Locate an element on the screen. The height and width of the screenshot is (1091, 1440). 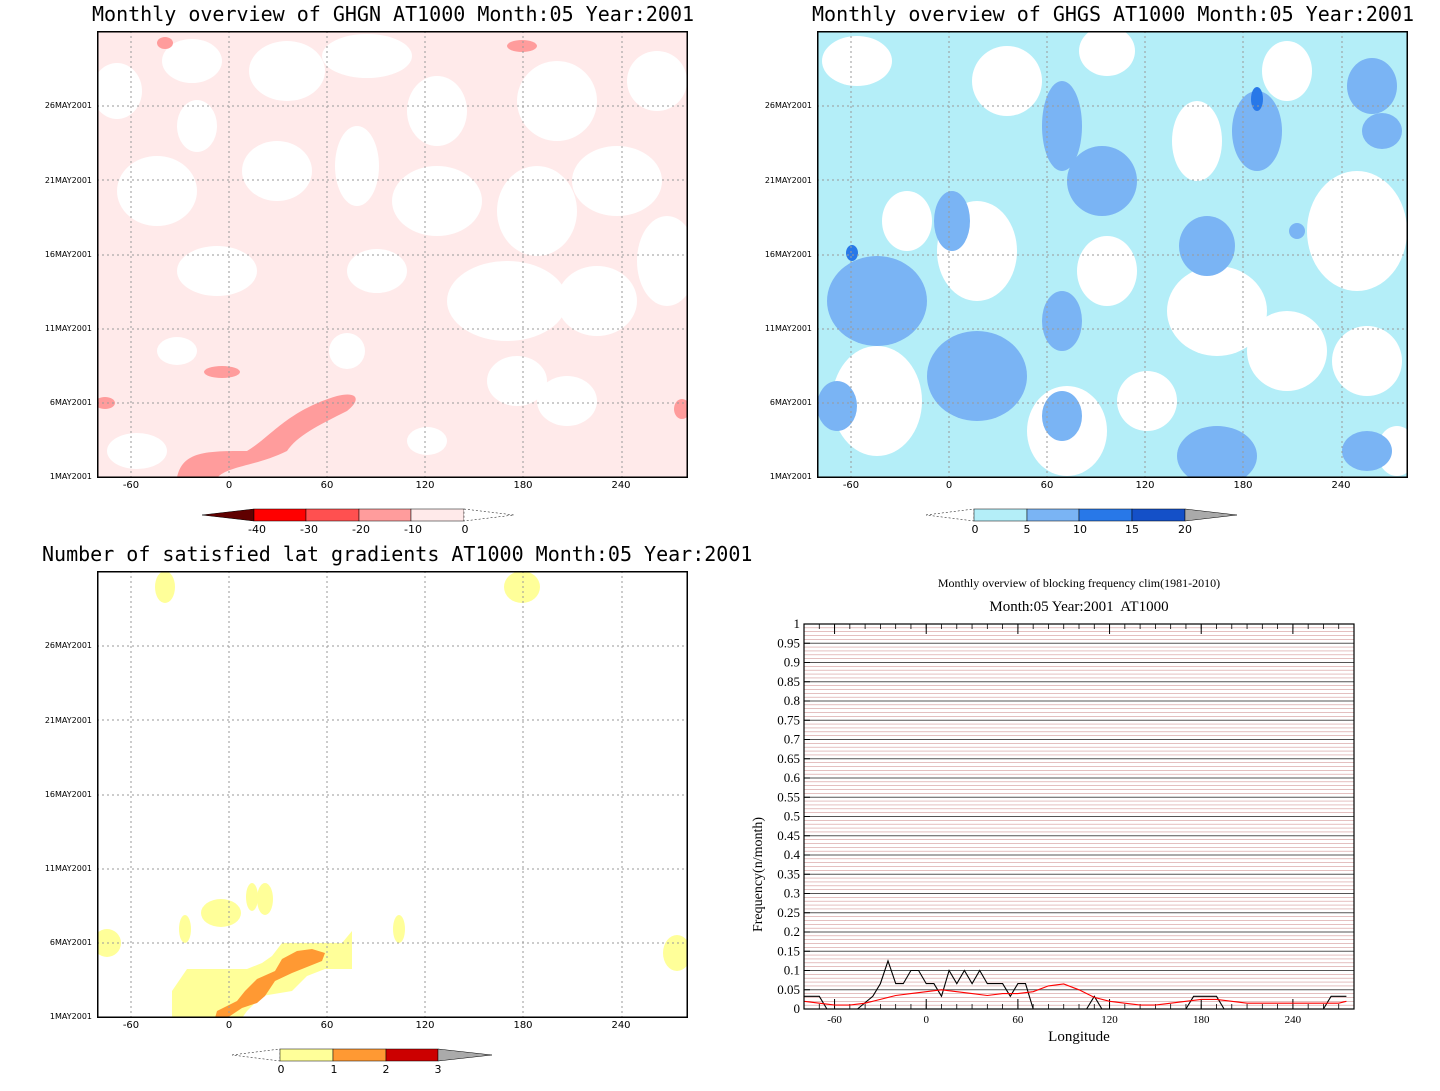
y-tick-label: 0 is located at coordinates (797, 1008).